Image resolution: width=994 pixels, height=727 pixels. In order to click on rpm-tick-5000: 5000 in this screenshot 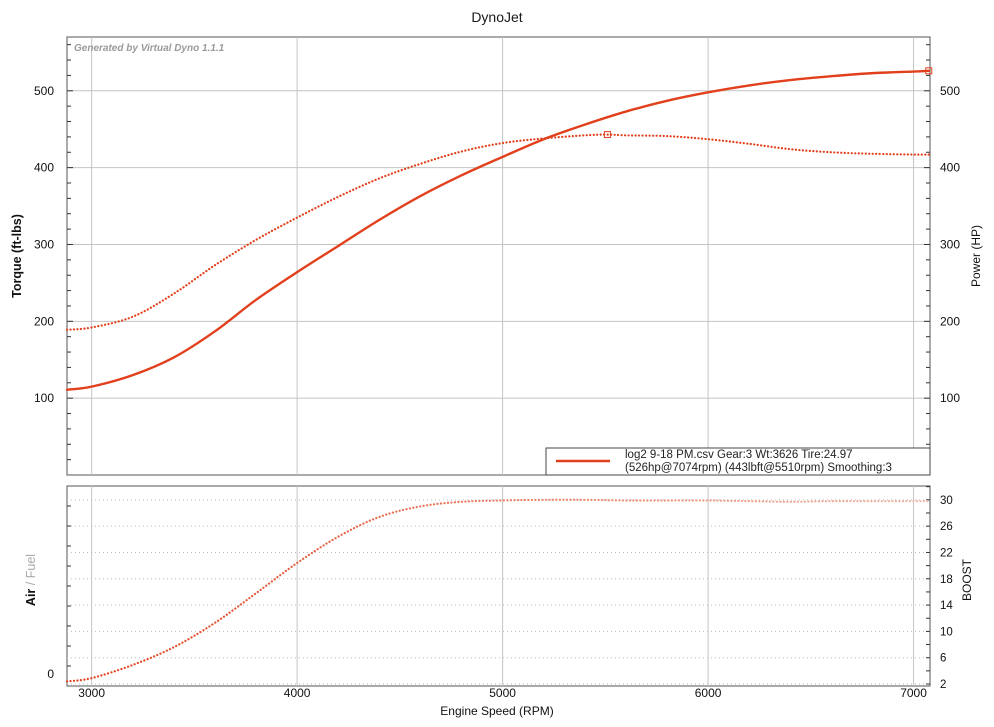, I will do `click(502, 693)`.